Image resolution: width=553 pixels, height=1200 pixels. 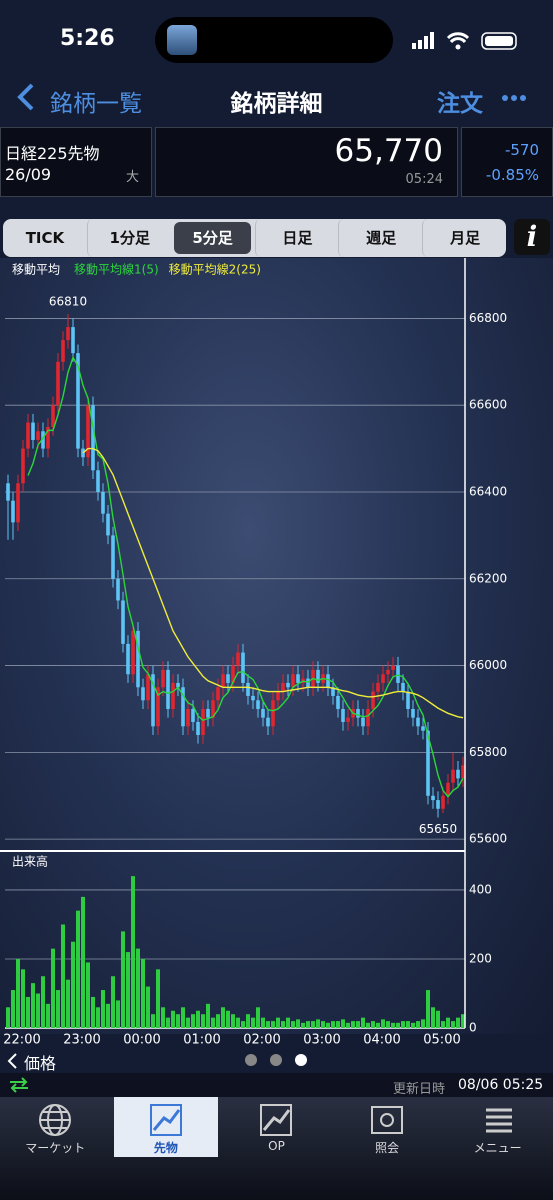 What do you see at coordinates (488, 665) in the screenshot?
I see `y-tick-label: 66000` at bounding box center [488, 665].